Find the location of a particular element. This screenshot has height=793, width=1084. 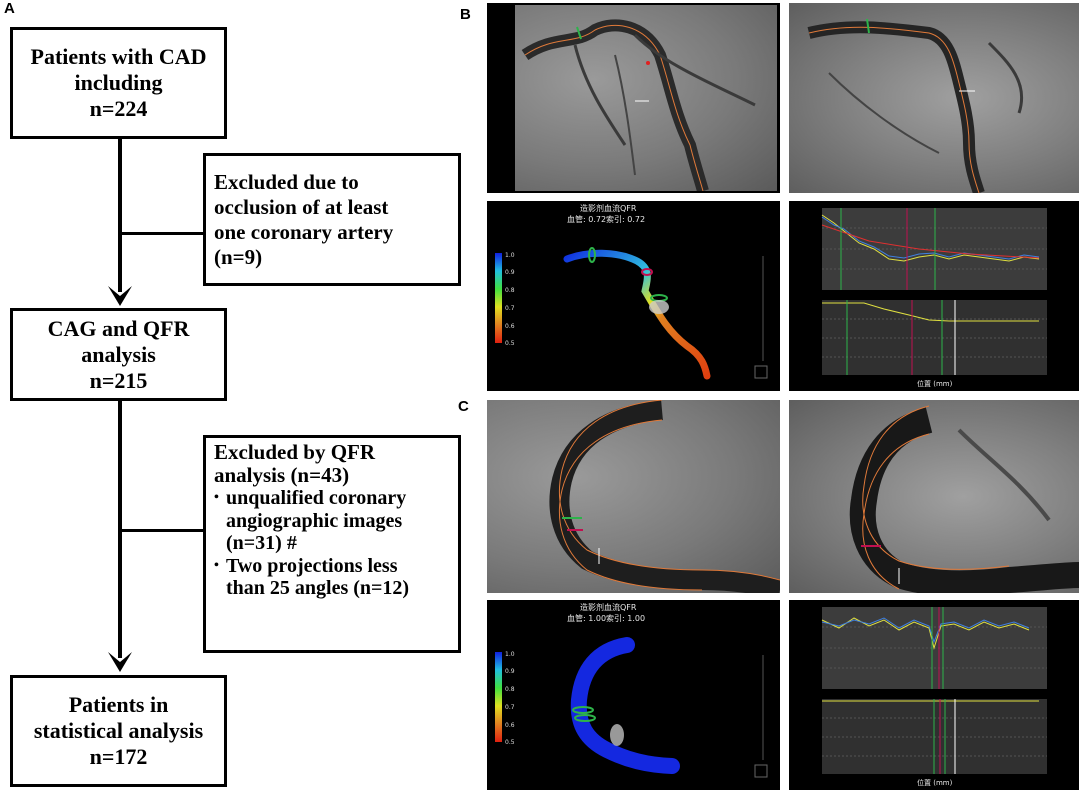

box-text: Patients in is located at coordinates (118, 704).